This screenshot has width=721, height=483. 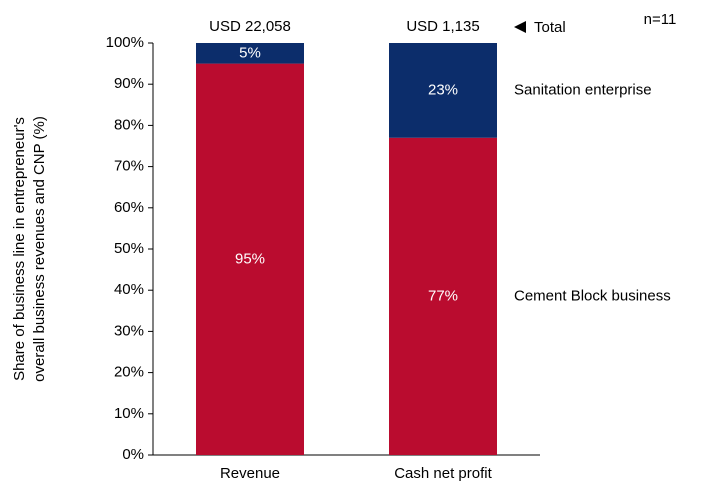 I want to click on y-tick-label: 20%, so click(x=129, y=372).